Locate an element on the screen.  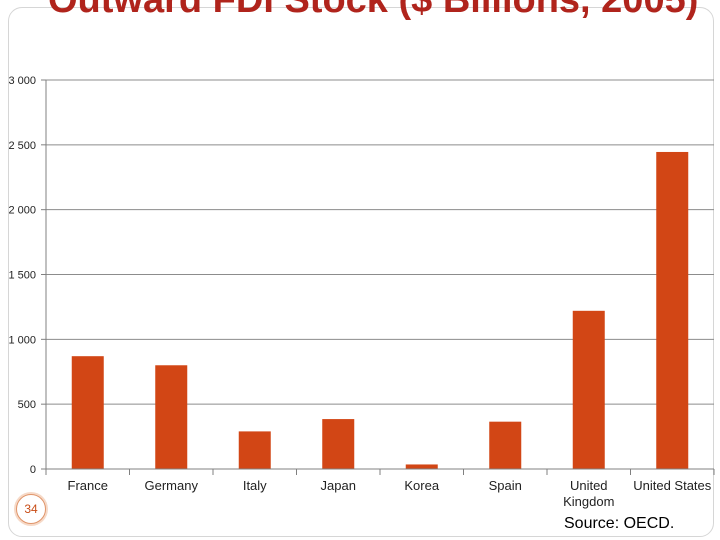
x-tick-label: Japan is located at coordinates (338, 485).